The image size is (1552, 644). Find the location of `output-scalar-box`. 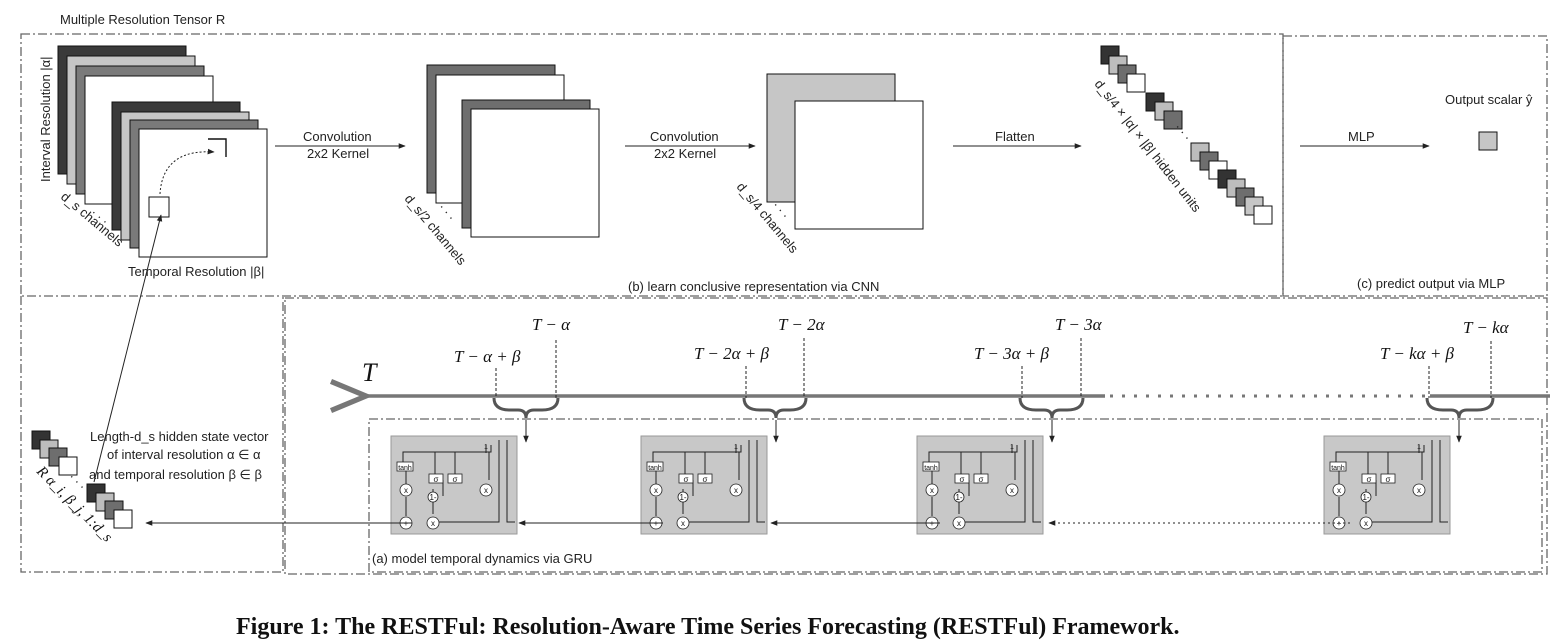

output-scalar-box is located at coordinates (1488, 141).